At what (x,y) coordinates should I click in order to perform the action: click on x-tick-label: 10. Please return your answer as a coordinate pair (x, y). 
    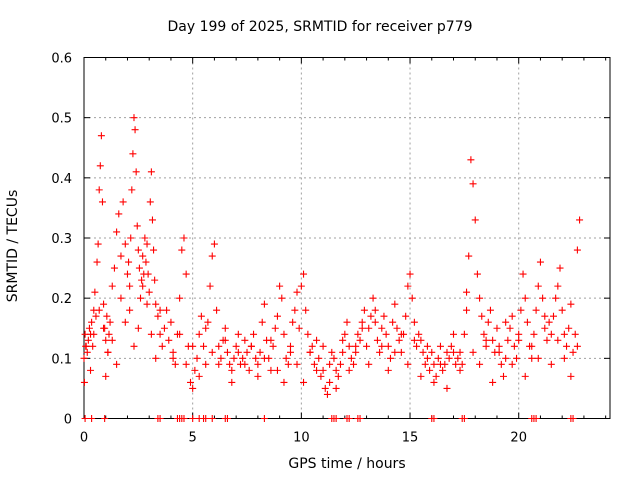
    Looking at the image, I should click on (301, 438).